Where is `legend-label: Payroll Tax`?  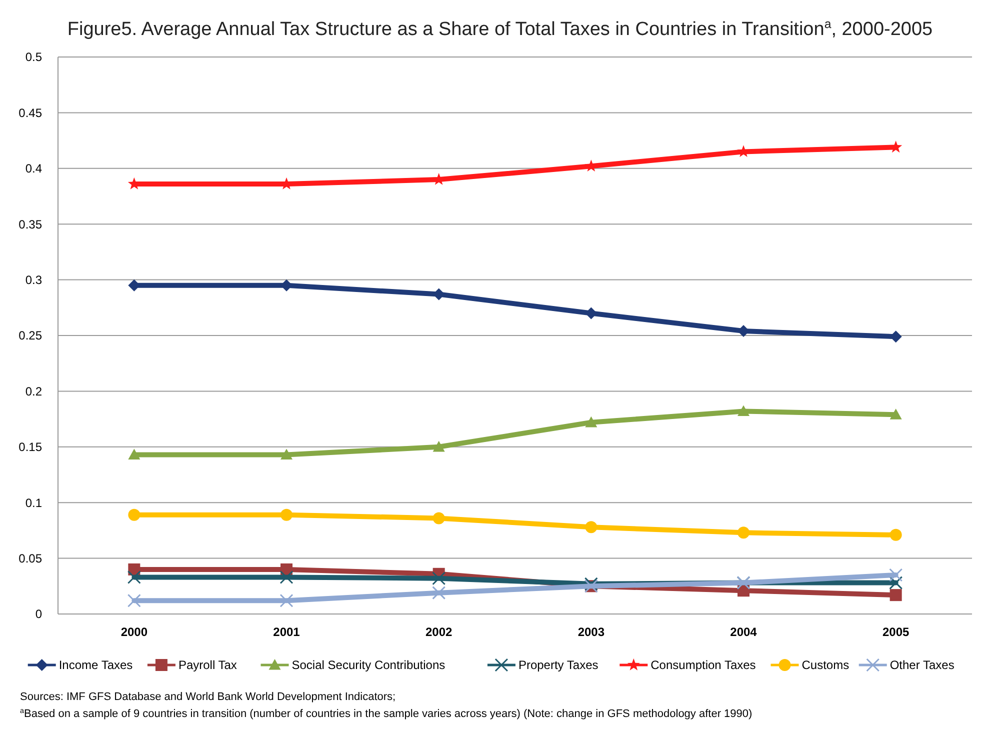 legend-label: Payroll Tax is located at coordinates (207, 665).